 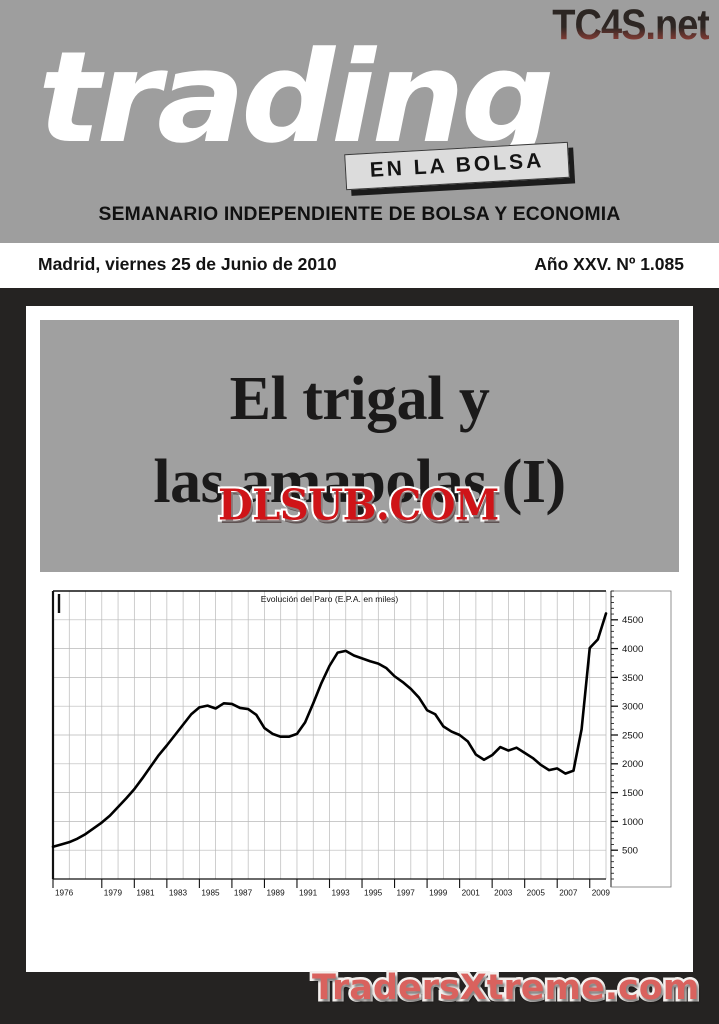 What do you see at coordinates (358, 506) in the screenshot?
I see `dlsub-watermark: DLSUB.COM` at bounding box center [358, 506].